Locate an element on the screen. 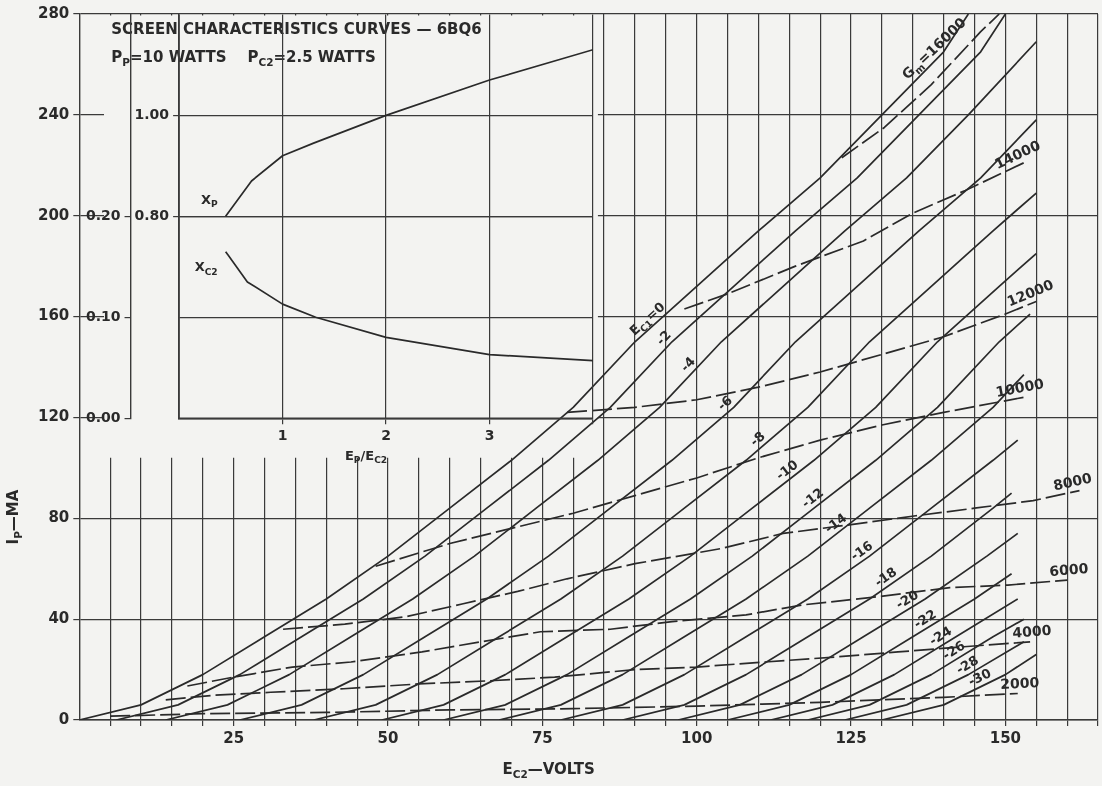  text: -16 is located at coordinates (861, 550).